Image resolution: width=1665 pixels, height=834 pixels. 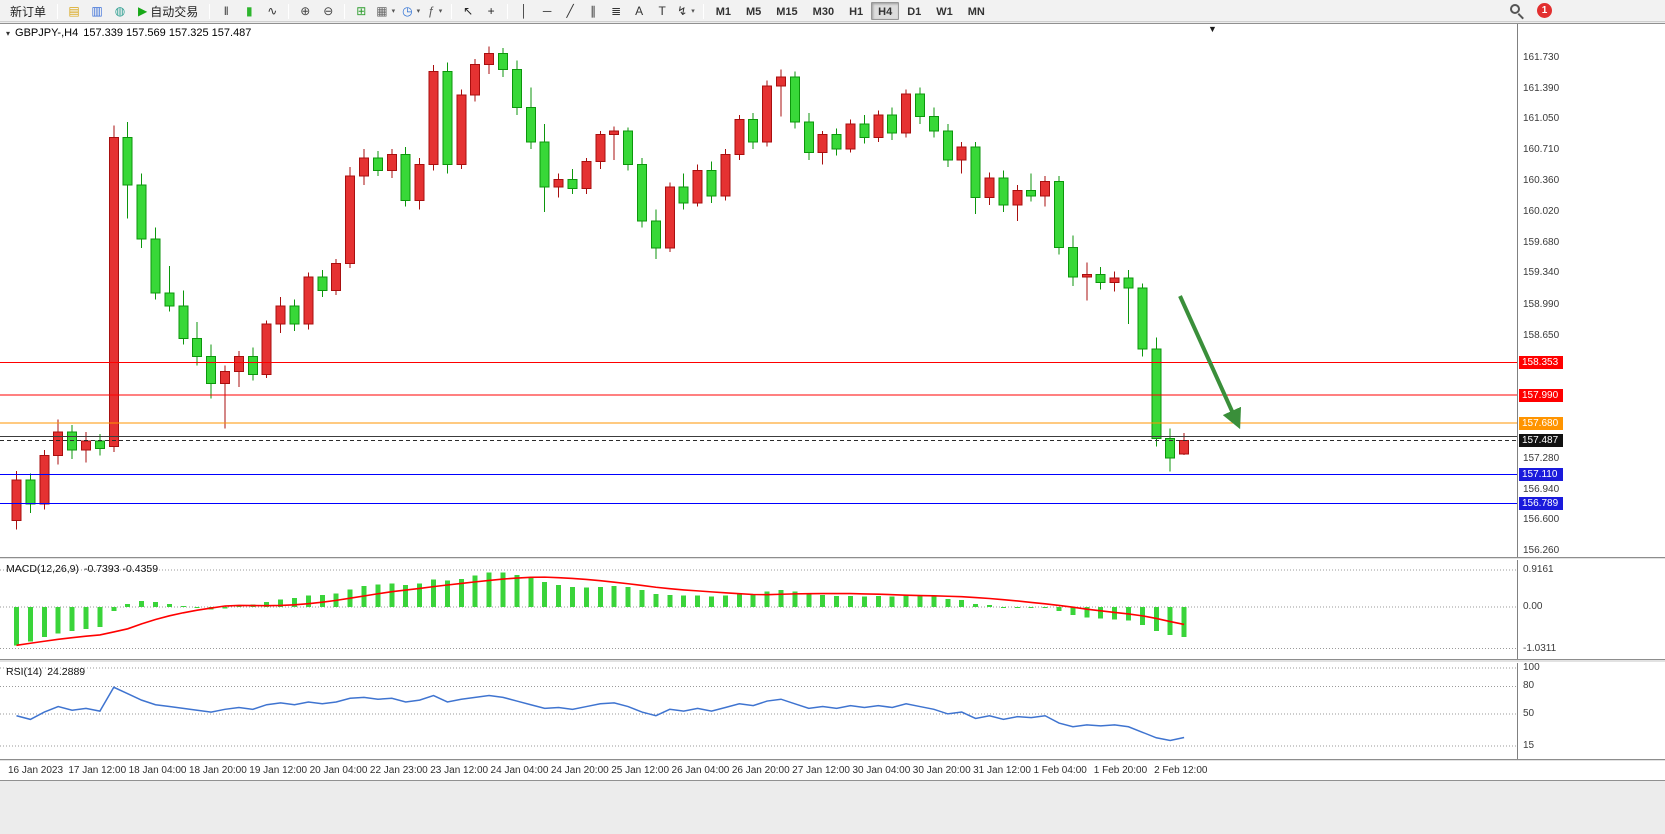 I want to click on new-order-button: 新订单, so click(x=28, y=11).